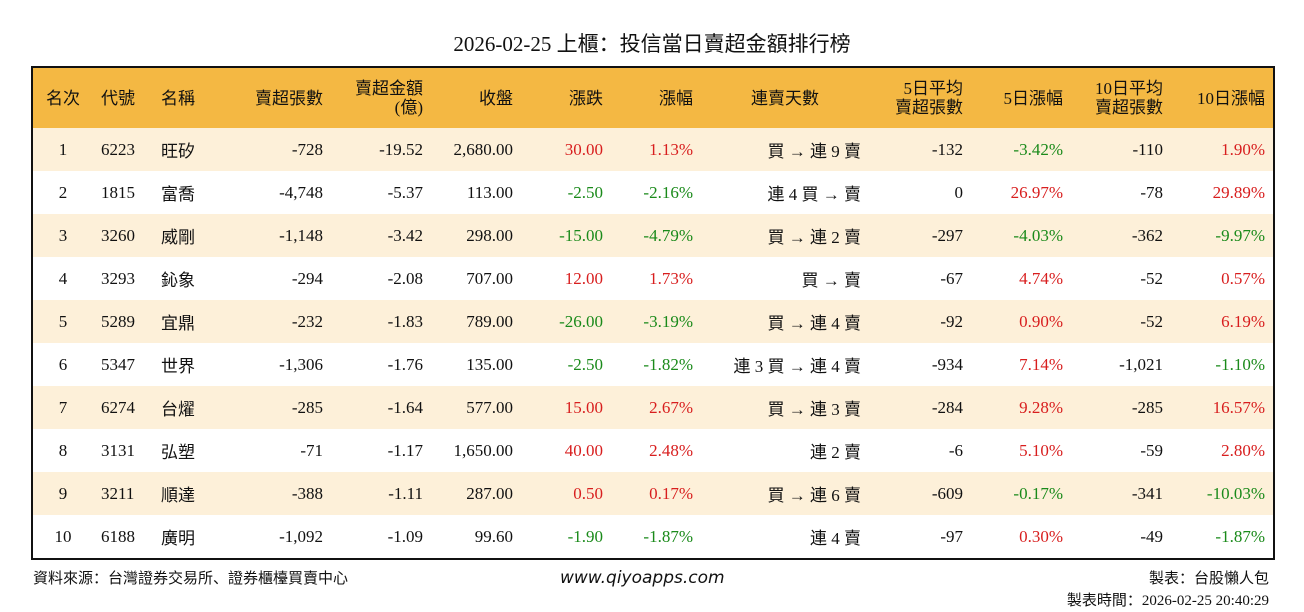 Image resolution: width=1304 pixels, height=612 pixels. I want to click on cell: -3.19%, so click(656, 321).